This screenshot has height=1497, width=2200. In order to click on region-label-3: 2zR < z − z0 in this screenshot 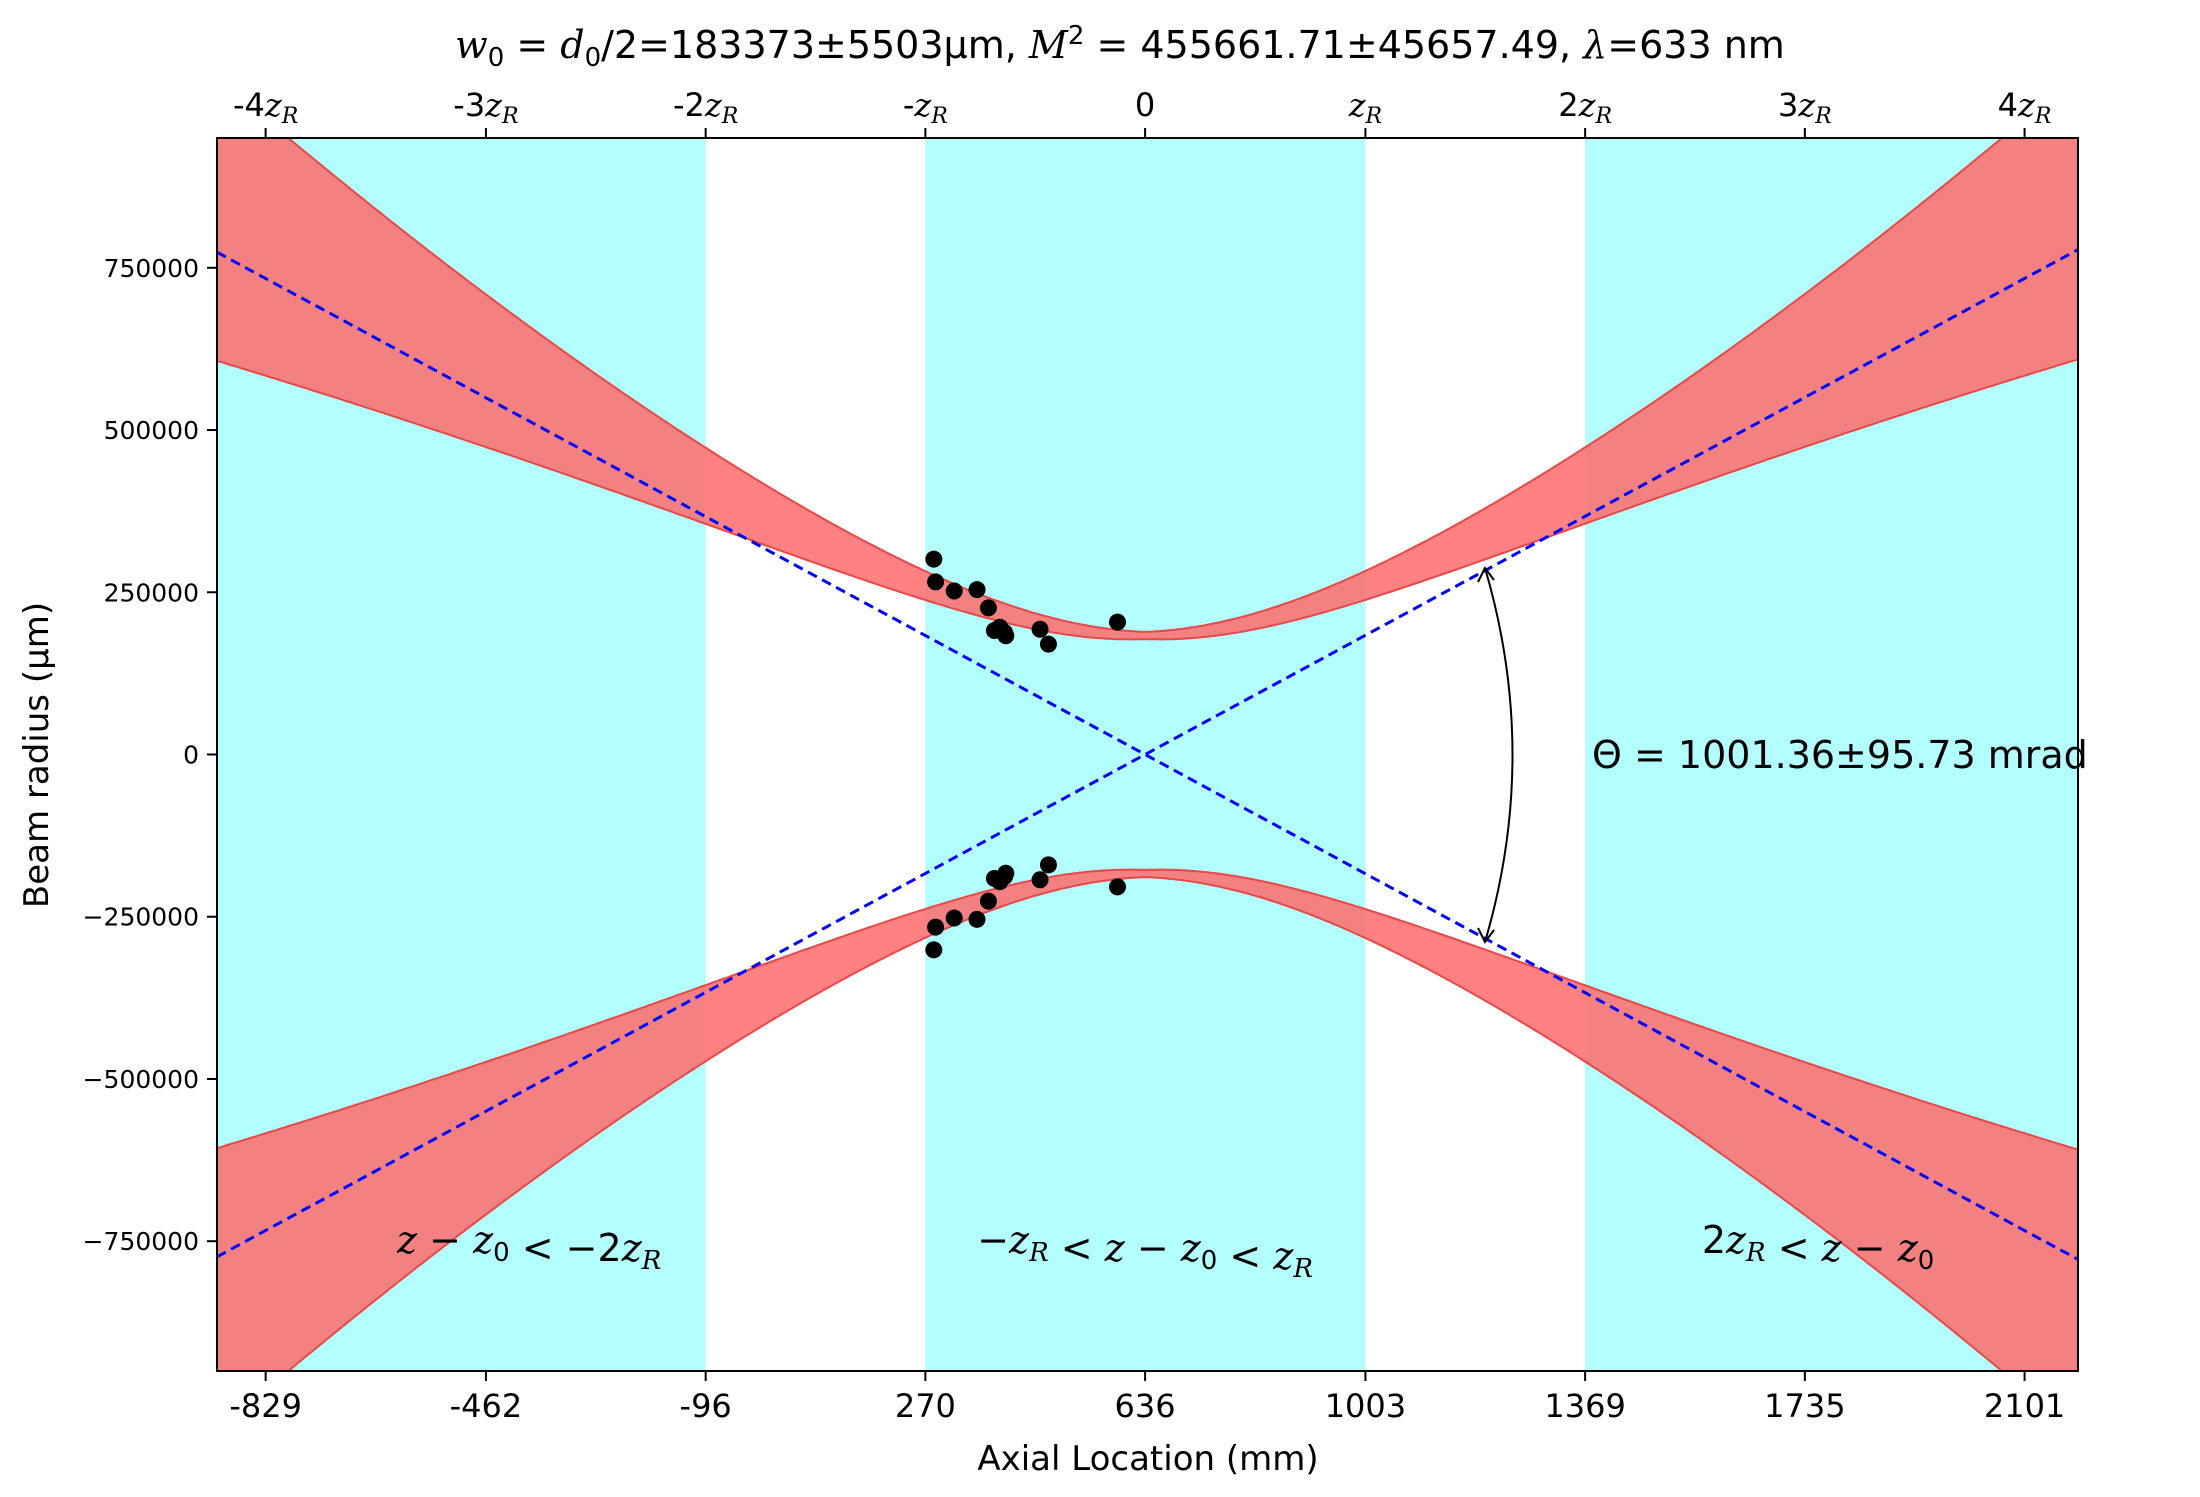, I will do `click(1818, 1247)`.